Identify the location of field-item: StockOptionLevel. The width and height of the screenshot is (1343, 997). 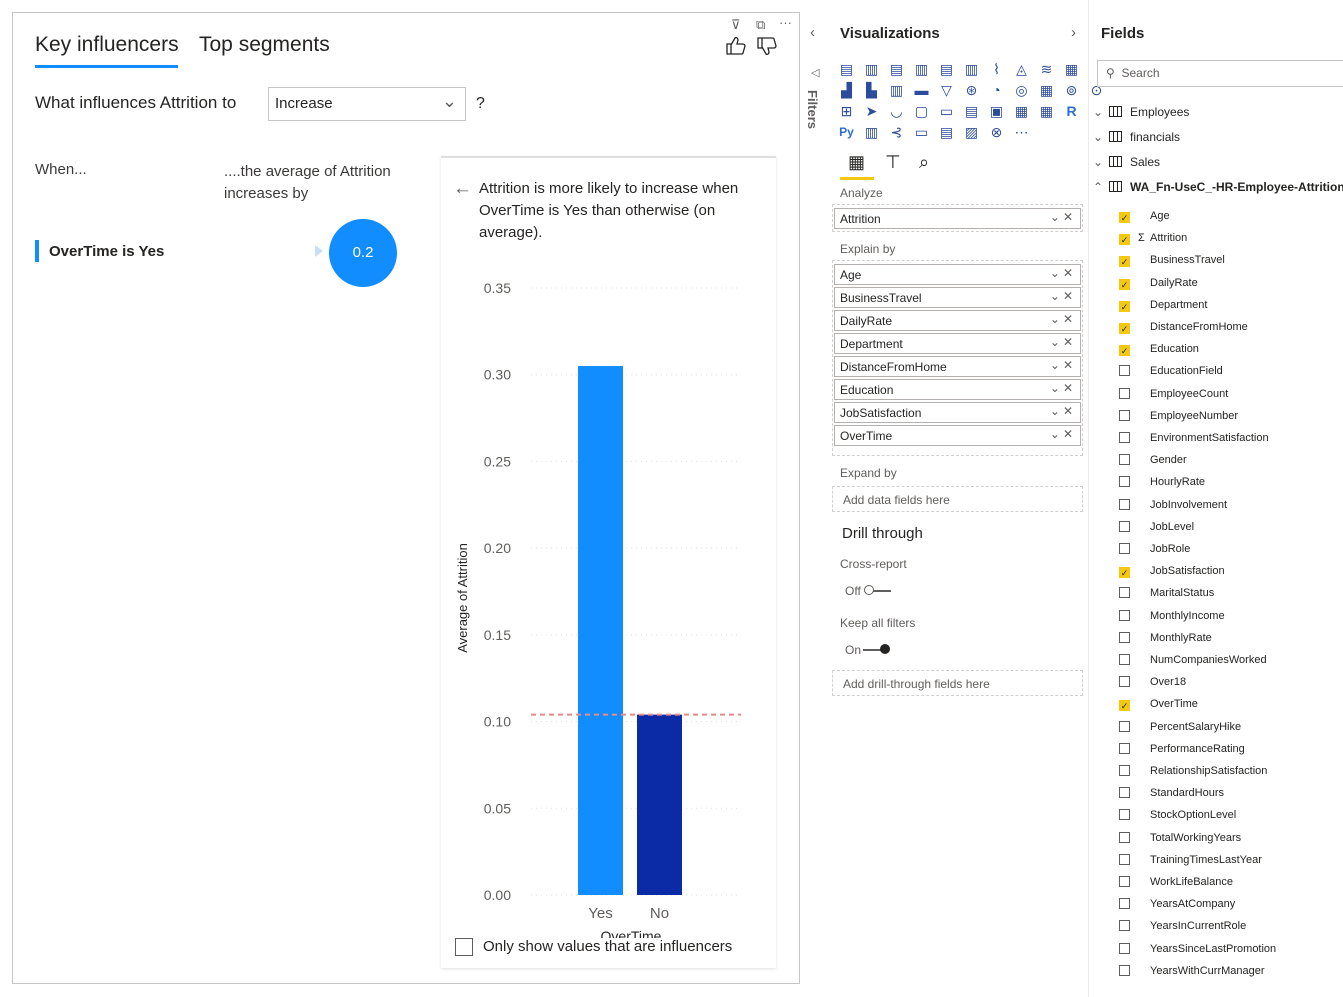
(1177, 815).